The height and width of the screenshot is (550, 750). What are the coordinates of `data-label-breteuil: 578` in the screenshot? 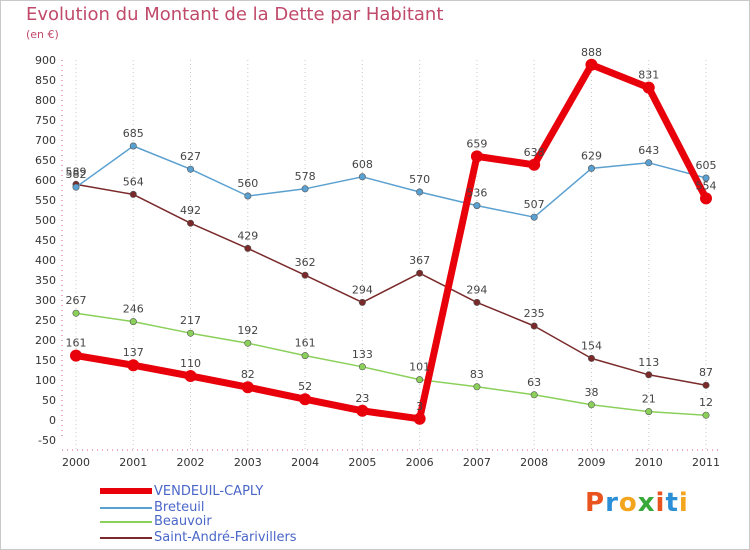 It's located at (305, 176).